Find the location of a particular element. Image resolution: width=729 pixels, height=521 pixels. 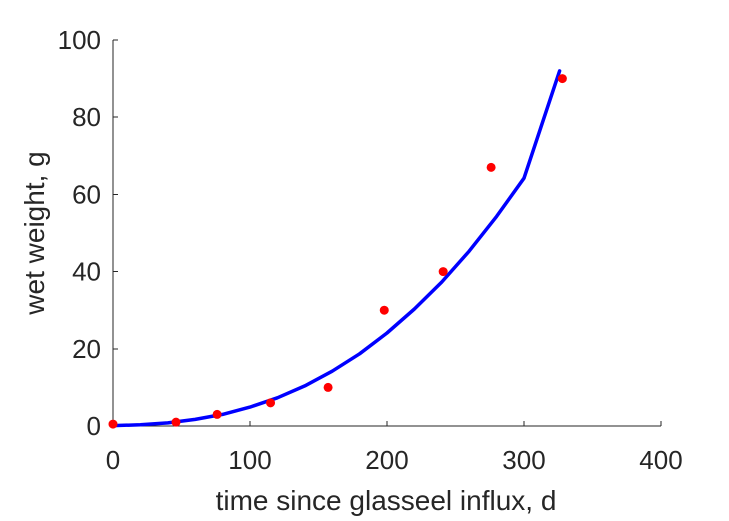

y-tick-label: 40 is located at coordinates (86, 272).